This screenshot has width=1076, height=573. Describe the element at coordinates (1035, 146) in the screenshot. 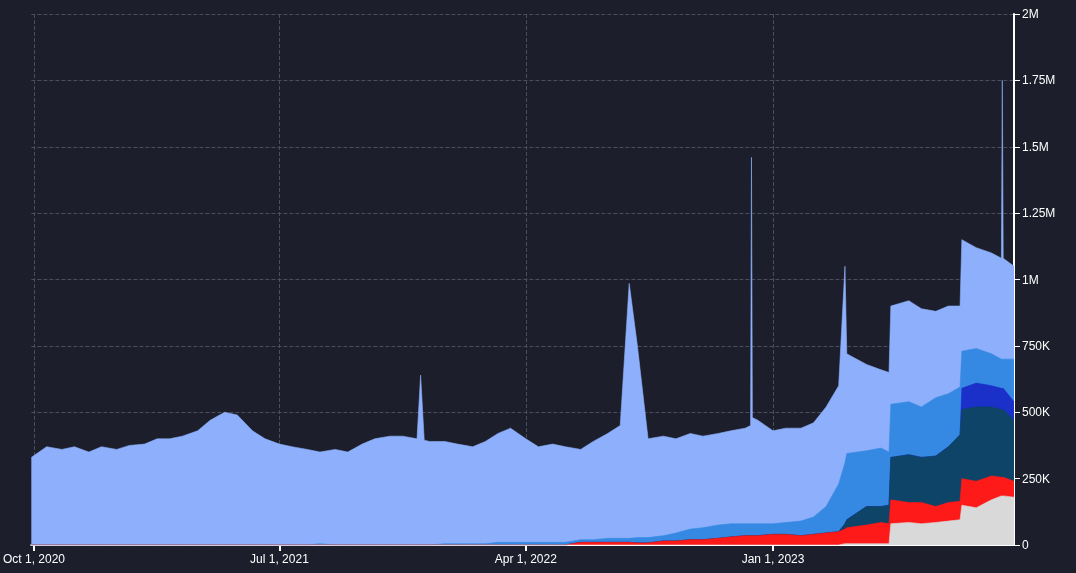

I see `y-tick-label: 1.5M` at that location.